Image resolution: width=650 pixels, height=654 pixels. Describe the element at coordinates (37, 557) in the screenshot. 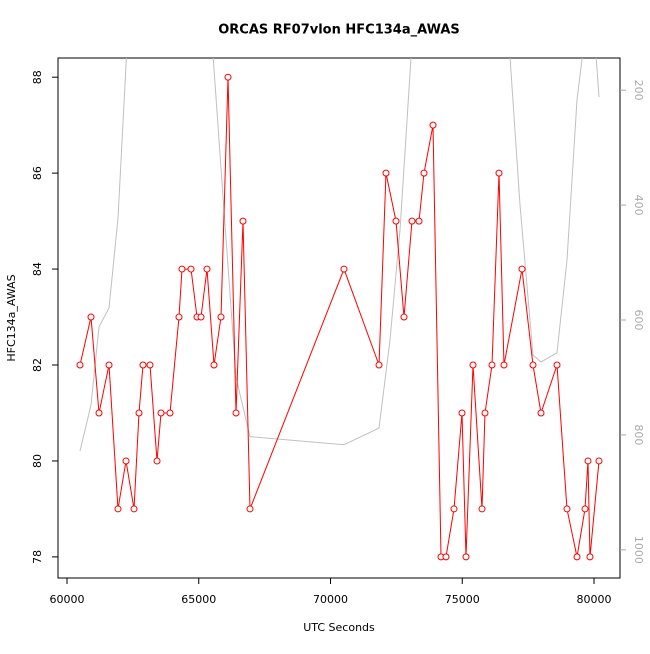

I see `y-tick-label: 78` at that location.